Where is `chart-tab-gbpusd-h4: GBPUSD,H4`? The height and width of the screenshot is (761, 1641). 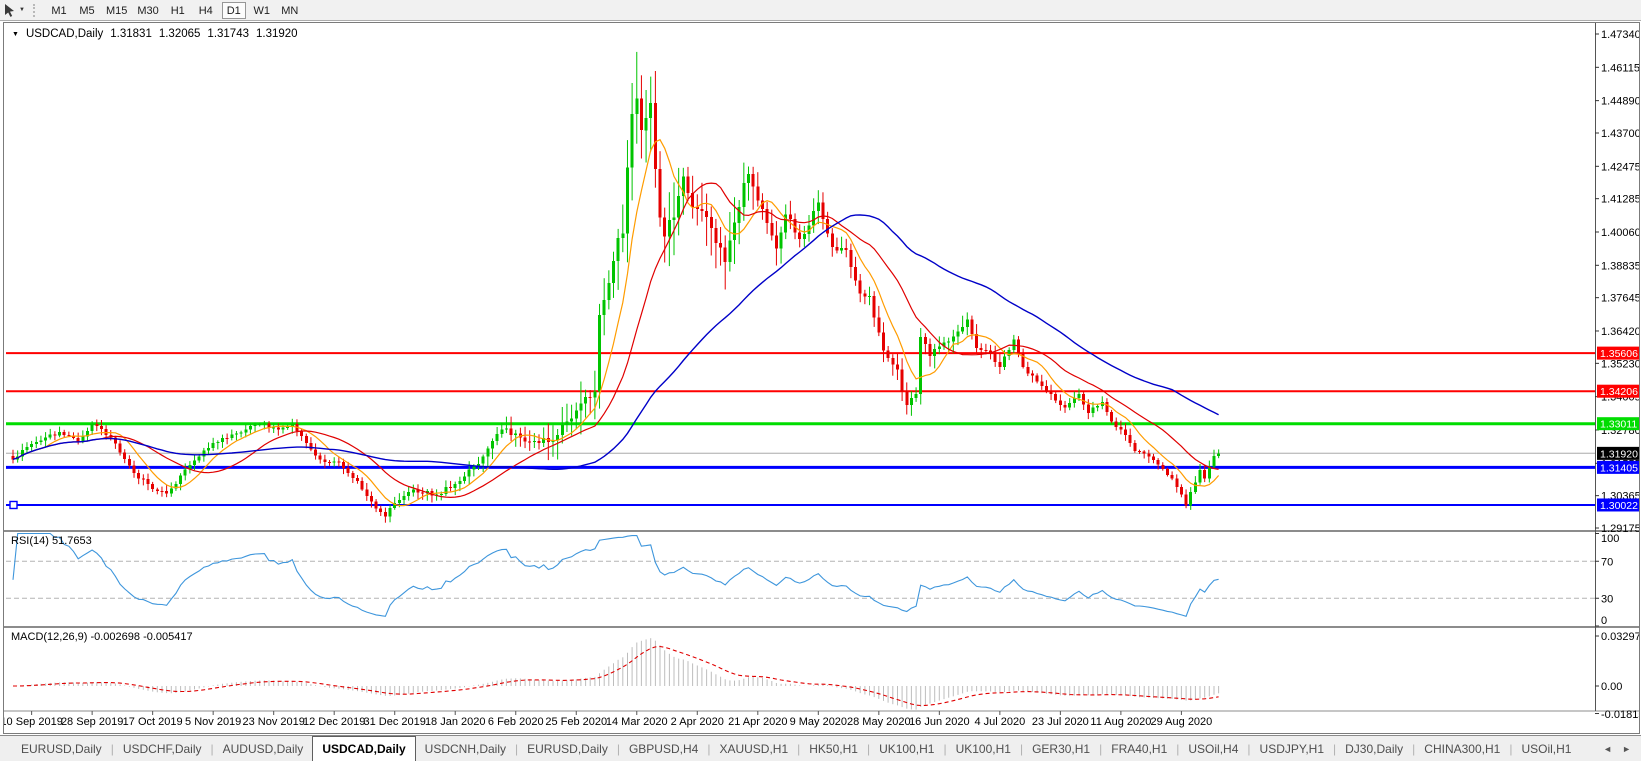
chart-tab-gbpusd-h4: GBPUSD,H4 is located at coordinates (663, 748).